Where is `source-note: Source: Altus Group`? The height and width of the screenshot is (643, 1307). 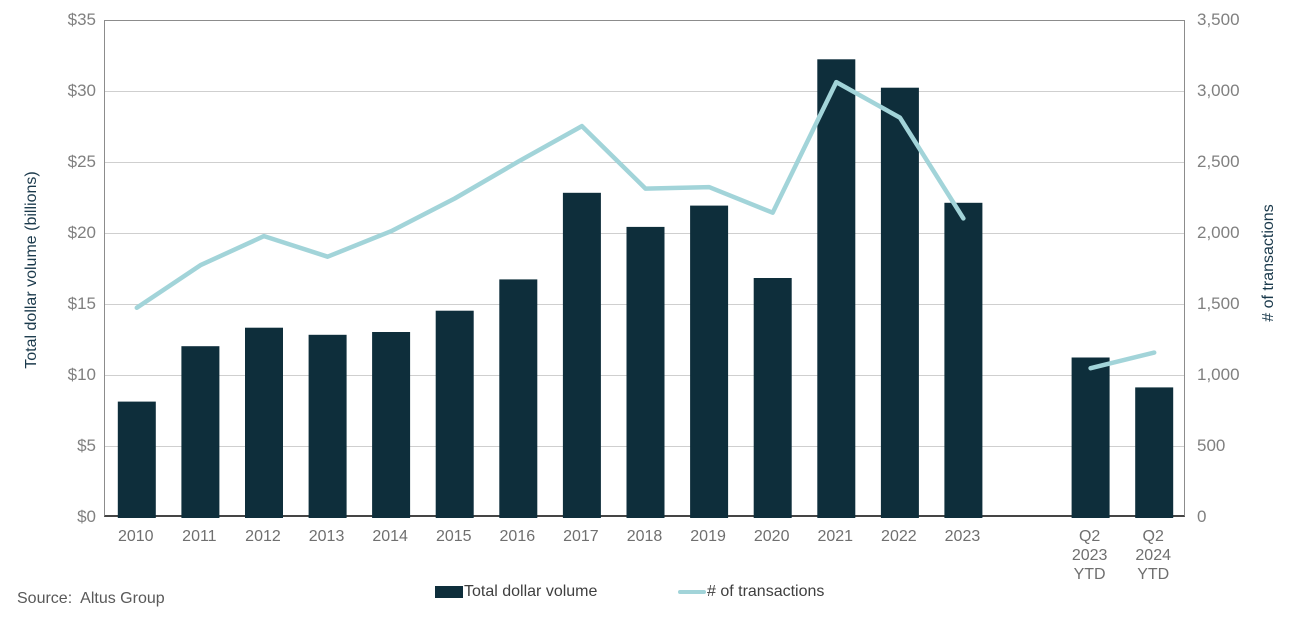 source-note: Source: Altus Group is located at coordinates (91, 598).